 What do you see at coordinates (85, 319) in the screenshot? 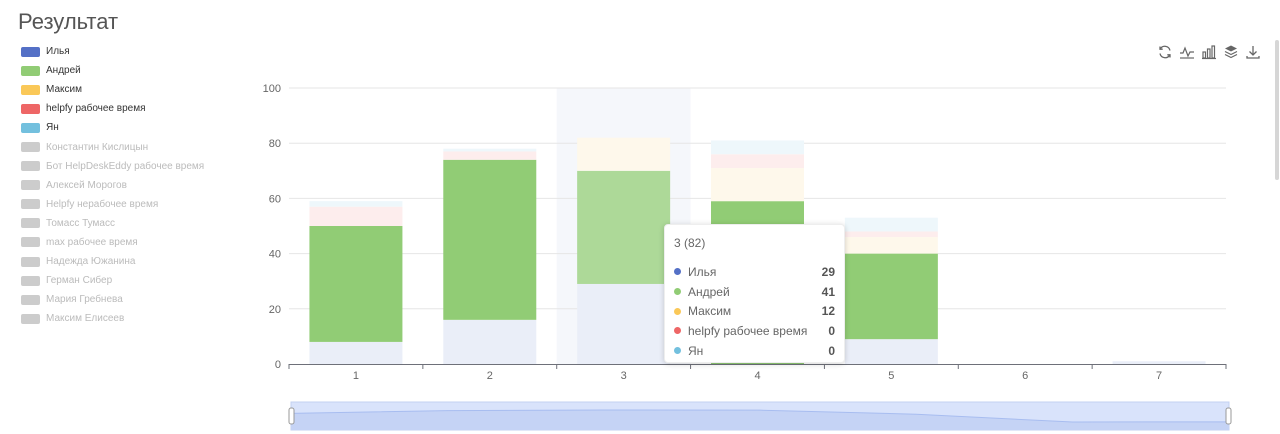
I see `legend-label: Максим Елисеев` at bounding box center [85, 319].